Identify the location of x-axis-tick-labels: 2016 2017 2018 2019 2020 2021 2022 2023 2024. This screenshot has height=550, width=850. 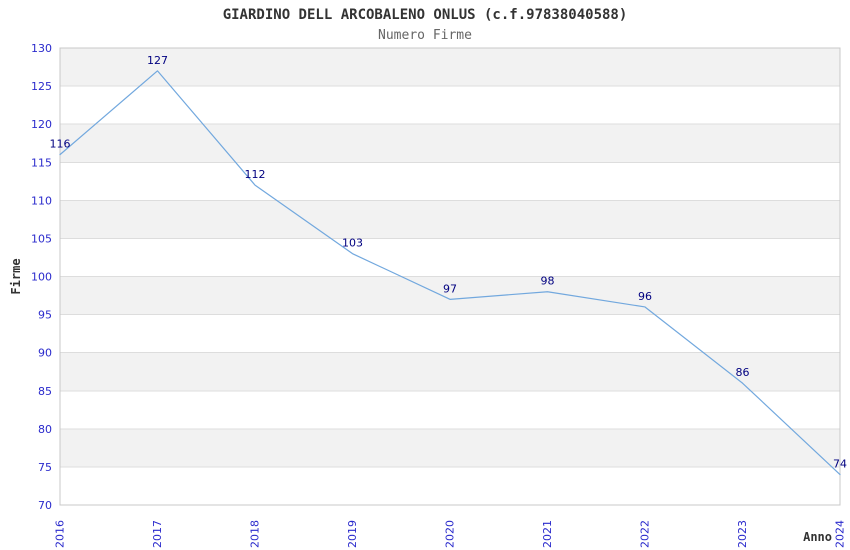
(450, 534).